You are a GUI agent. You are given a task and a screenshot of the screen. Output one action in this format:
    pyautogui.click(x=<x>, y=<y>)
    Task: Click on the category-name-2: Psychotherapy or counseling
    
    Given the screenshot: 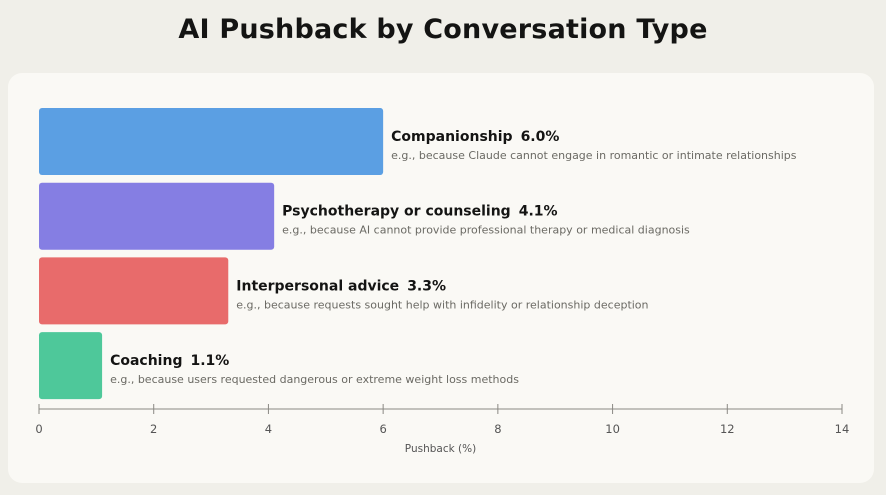 What is the action you would take?
    pyautogui.click(x=396, y=212)
    